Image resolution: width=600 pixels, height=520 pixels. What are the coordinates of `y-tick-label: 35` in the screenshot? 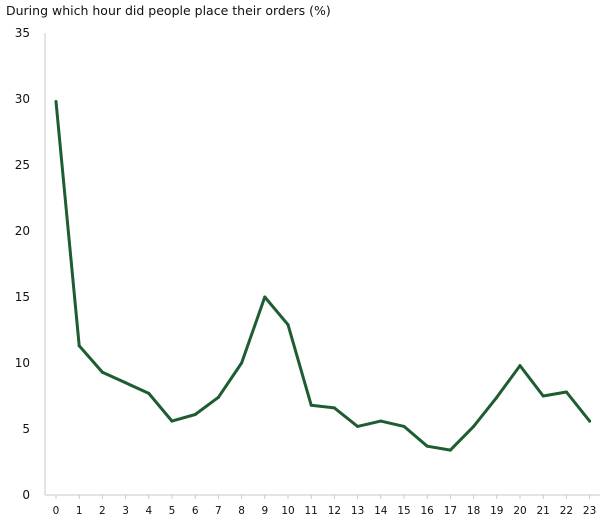 It's located at (22, 33).